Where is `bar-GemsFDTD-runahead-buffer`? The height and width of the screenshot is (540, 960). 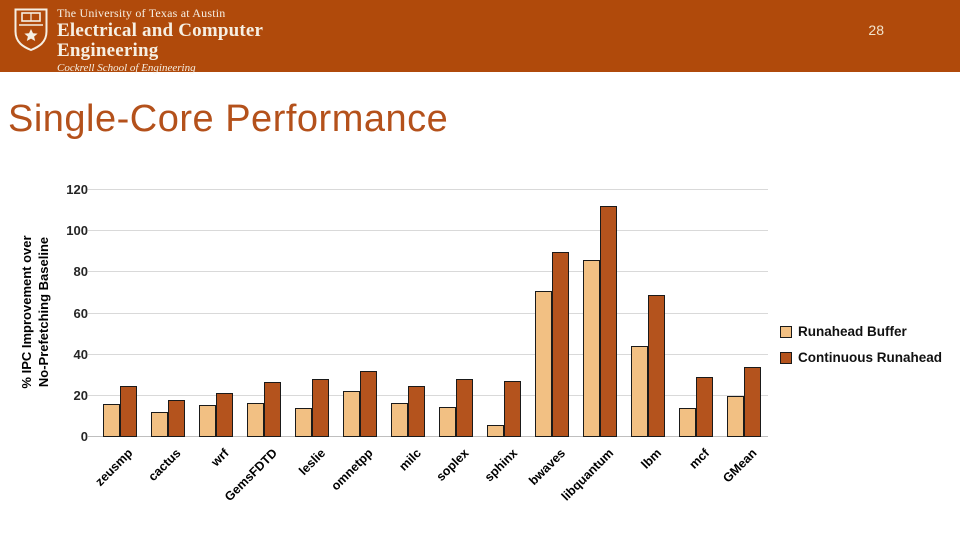
bar-GemsFDTD-runahead-buffer is located at coordinates (255, 420).